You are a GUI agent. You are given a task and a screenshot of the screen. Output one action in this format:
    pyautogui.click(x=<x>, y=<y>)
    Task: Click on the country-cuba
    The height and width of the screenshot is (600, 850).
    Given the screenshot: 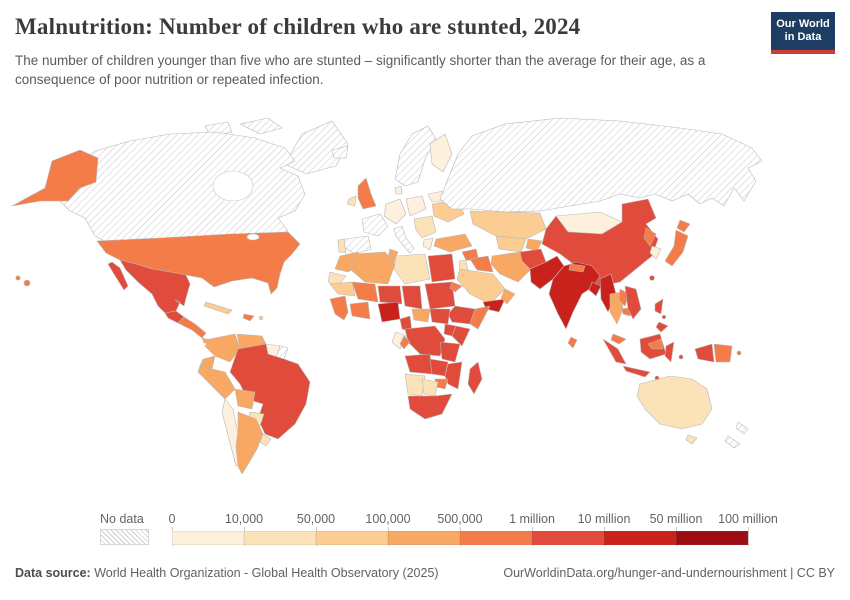 What is the action you would take?
    pyautogui.click(x=218, y=308)
    